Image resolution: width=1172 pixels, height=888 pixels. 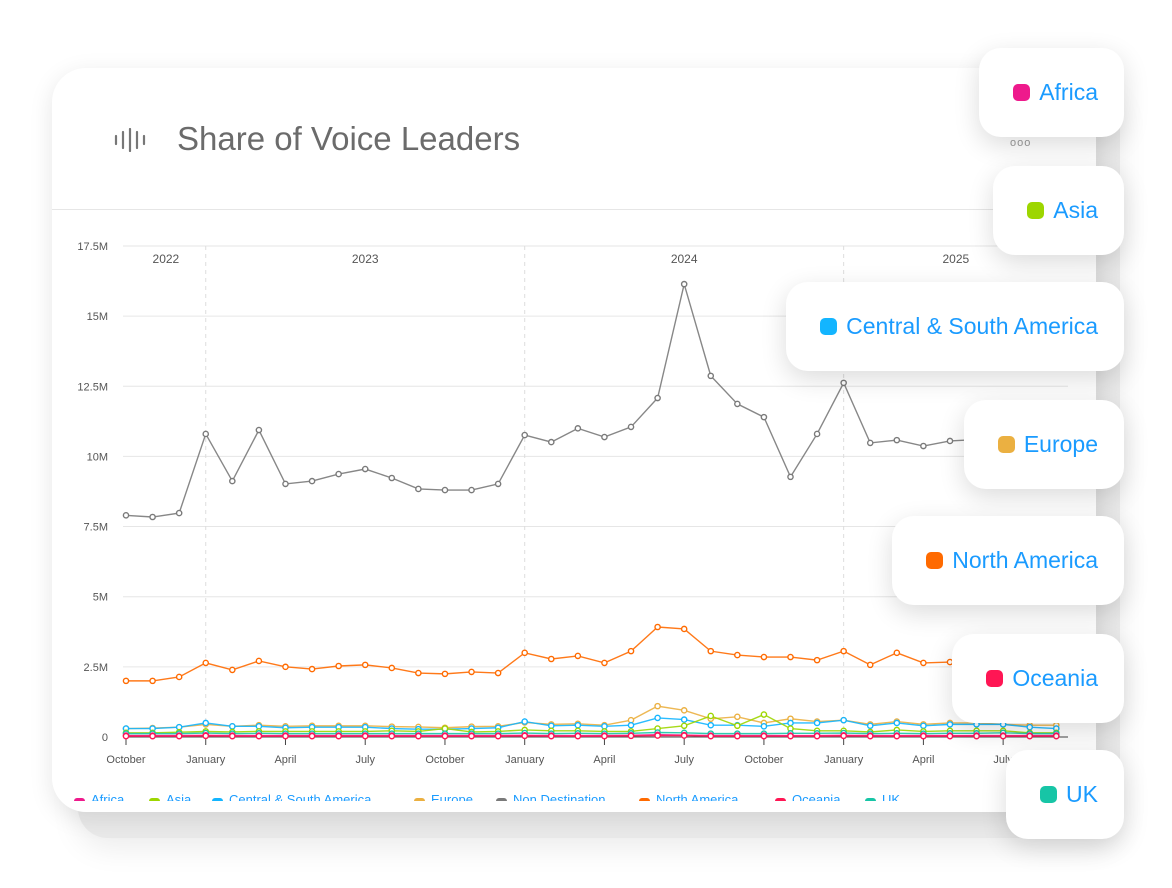 I want to click on series-chip-oceania: Oceania, so click(x=1038, y=678).